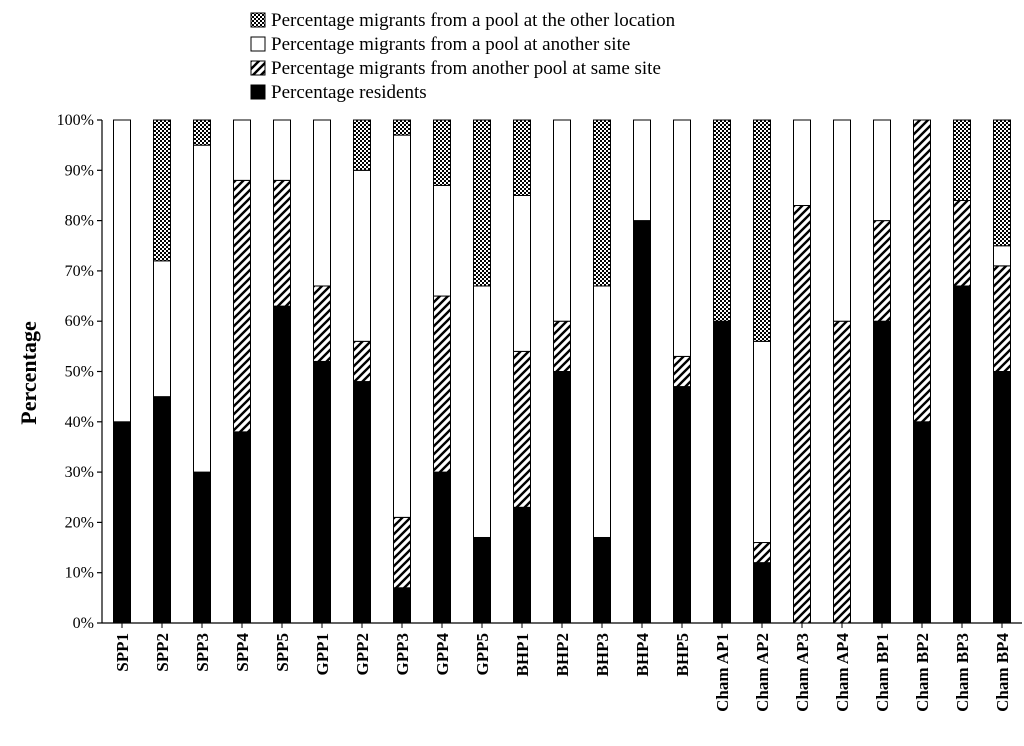  What do you see at coordinates (162, 652) in the screenshot?
I see `x-category-label: SPP2` at bounding box center [162, 652].